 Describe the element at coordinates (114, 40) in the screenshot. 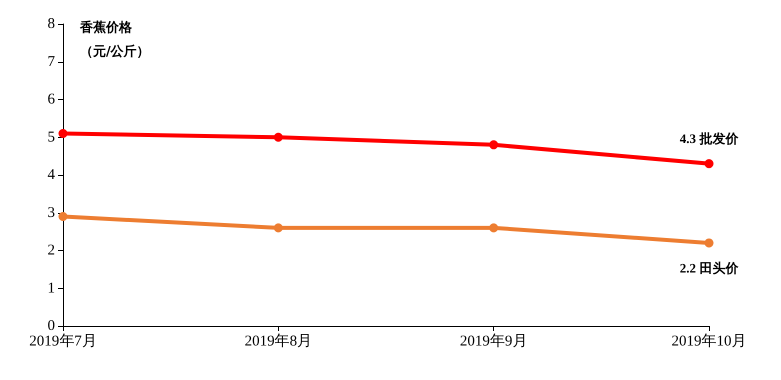

I see `y-axis-title: 香蕉价格（元/公斤）` at that location.